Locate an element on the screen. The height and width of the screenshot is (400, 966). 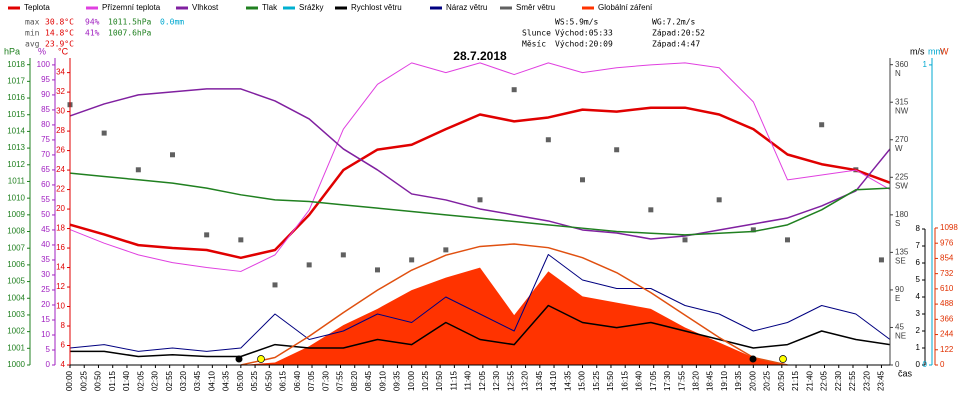
x-tick-label: 02:55 is located at coordinates (169, 380).